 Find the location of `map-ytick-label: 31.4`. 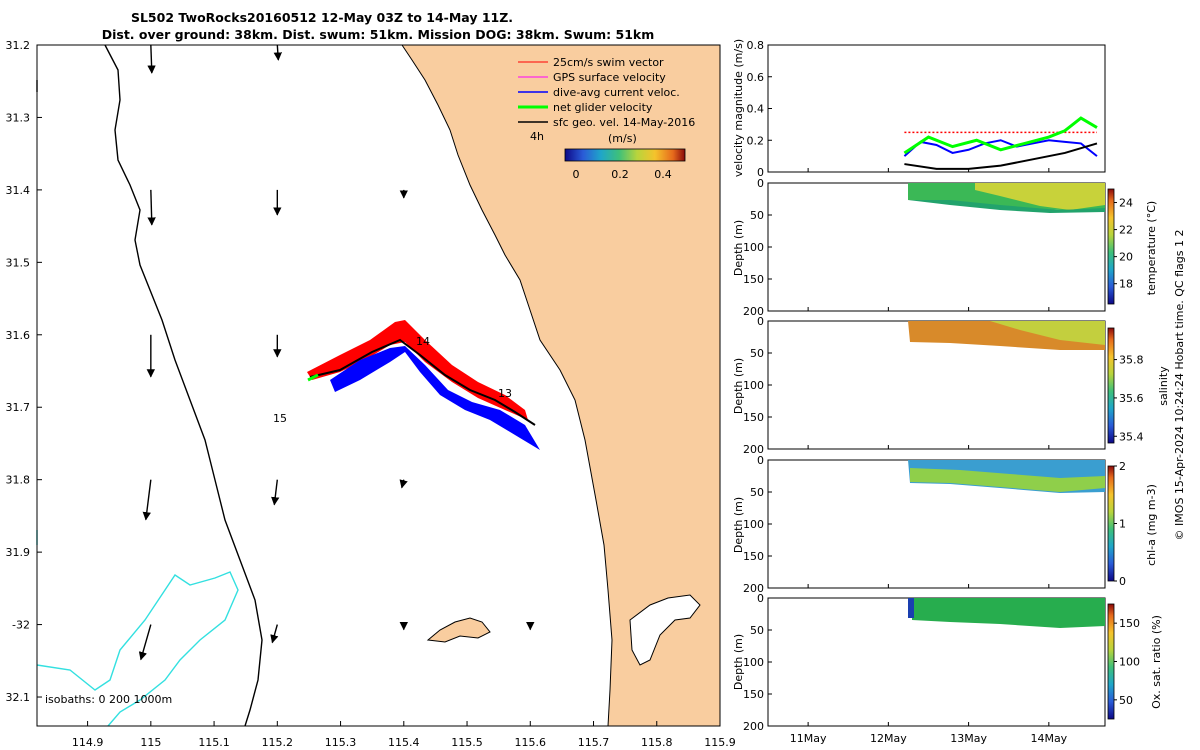

map-ytick-label: 31.4 is located at coordinates (18, 190).